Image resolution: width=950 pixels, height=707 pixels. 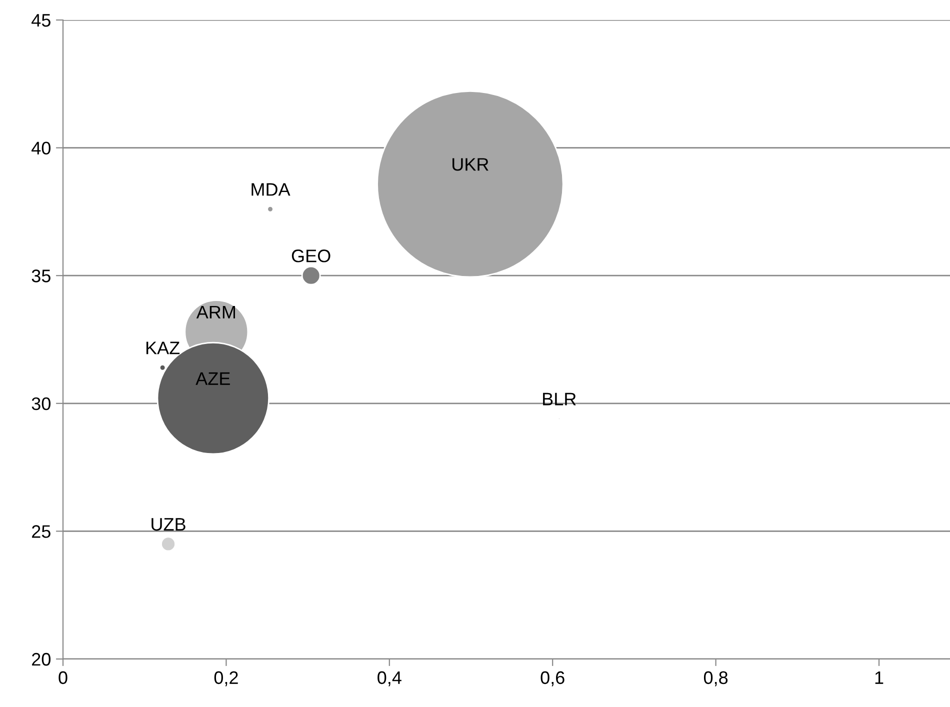 What do you see at coordinates (311, 256) in the screenshot?
I see `annotation: GEO` at bounding box center [311, 256].